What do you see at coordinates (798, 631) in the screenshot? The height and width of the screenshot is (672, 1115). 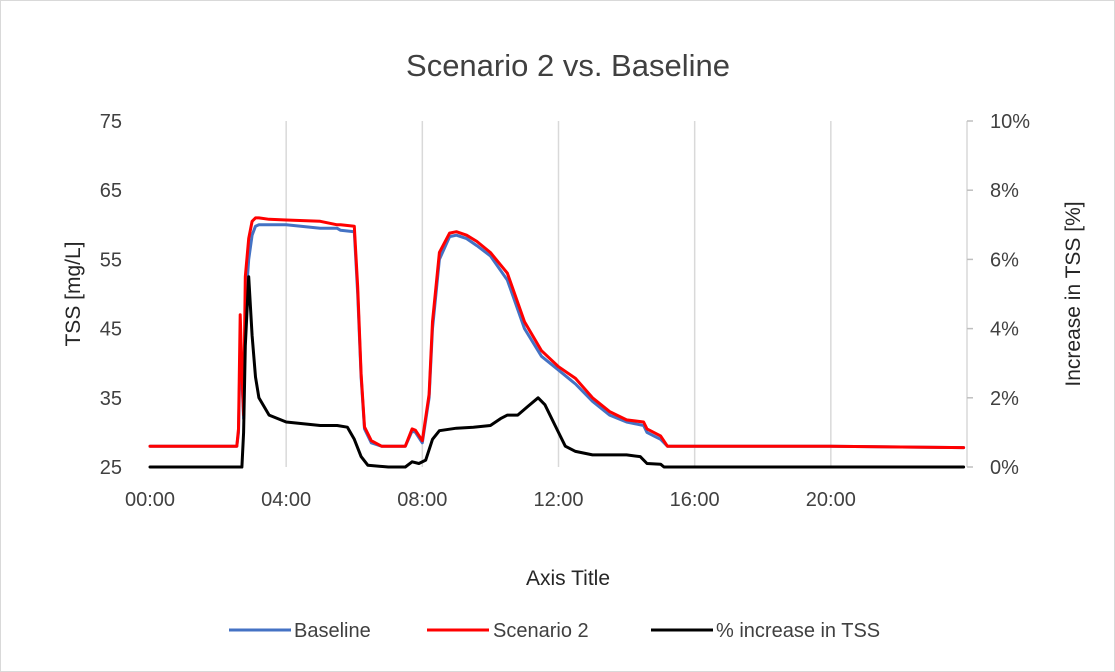 I see `legend-label-increase-in-tss: % increase in TSS` at bounding box center [798, 631].